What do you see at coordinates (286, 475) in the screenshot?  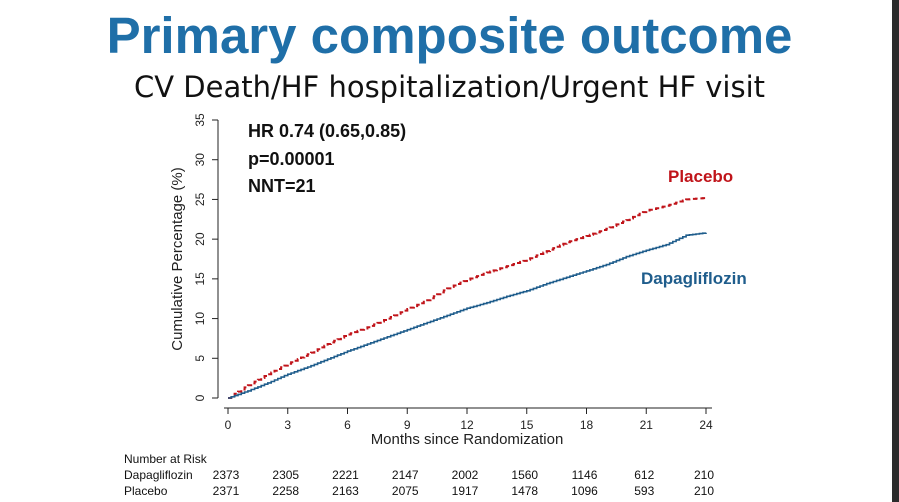 I see `at-risk-value: 2305` at bounding box center [286, 475].